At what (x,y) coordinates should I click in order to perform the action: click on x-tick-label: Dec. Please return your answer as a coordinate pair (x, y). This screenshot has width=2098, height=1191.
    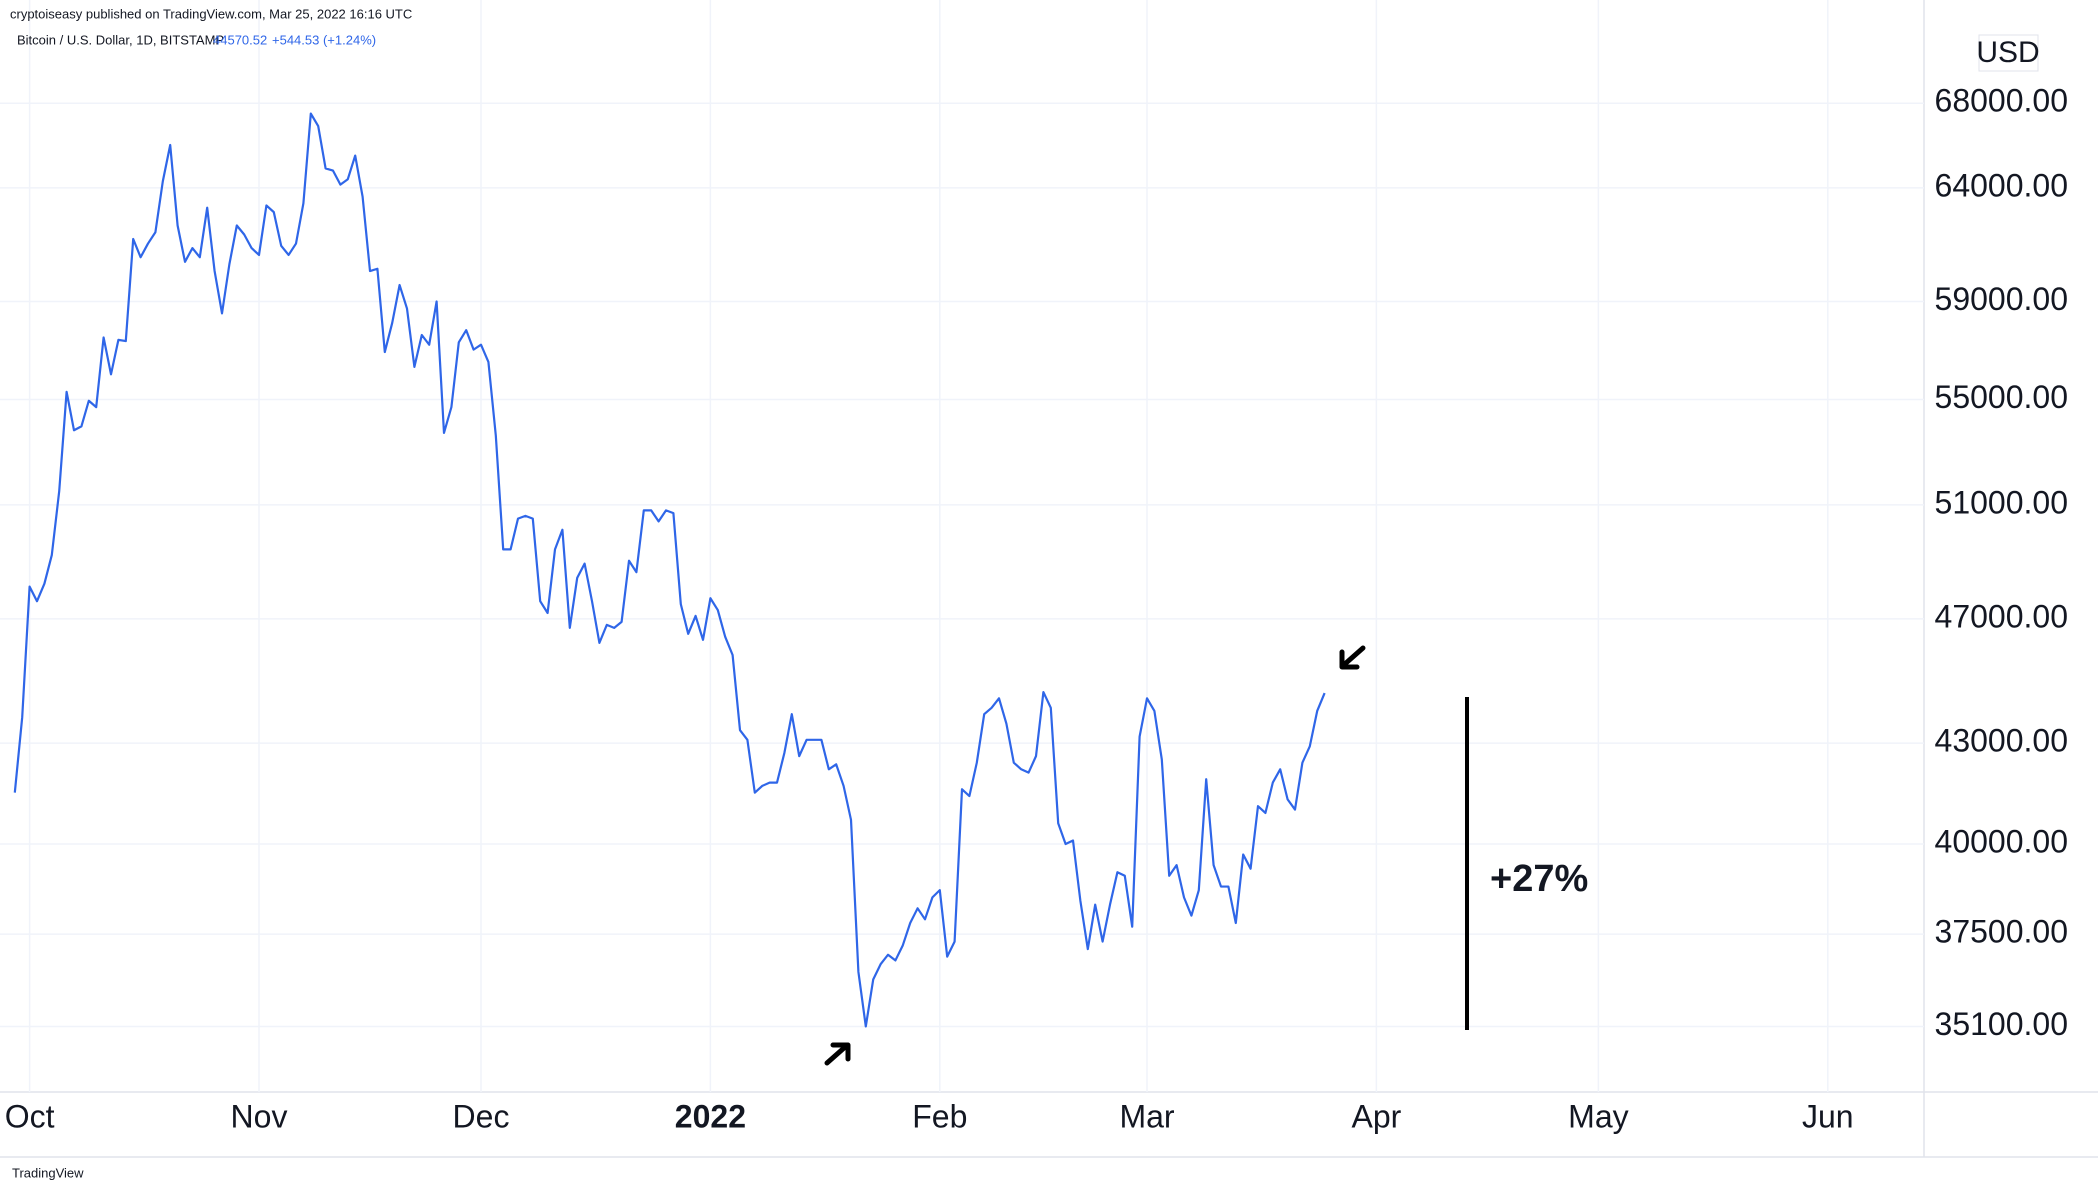
    Looking at the image, I should click on (481, 1116).